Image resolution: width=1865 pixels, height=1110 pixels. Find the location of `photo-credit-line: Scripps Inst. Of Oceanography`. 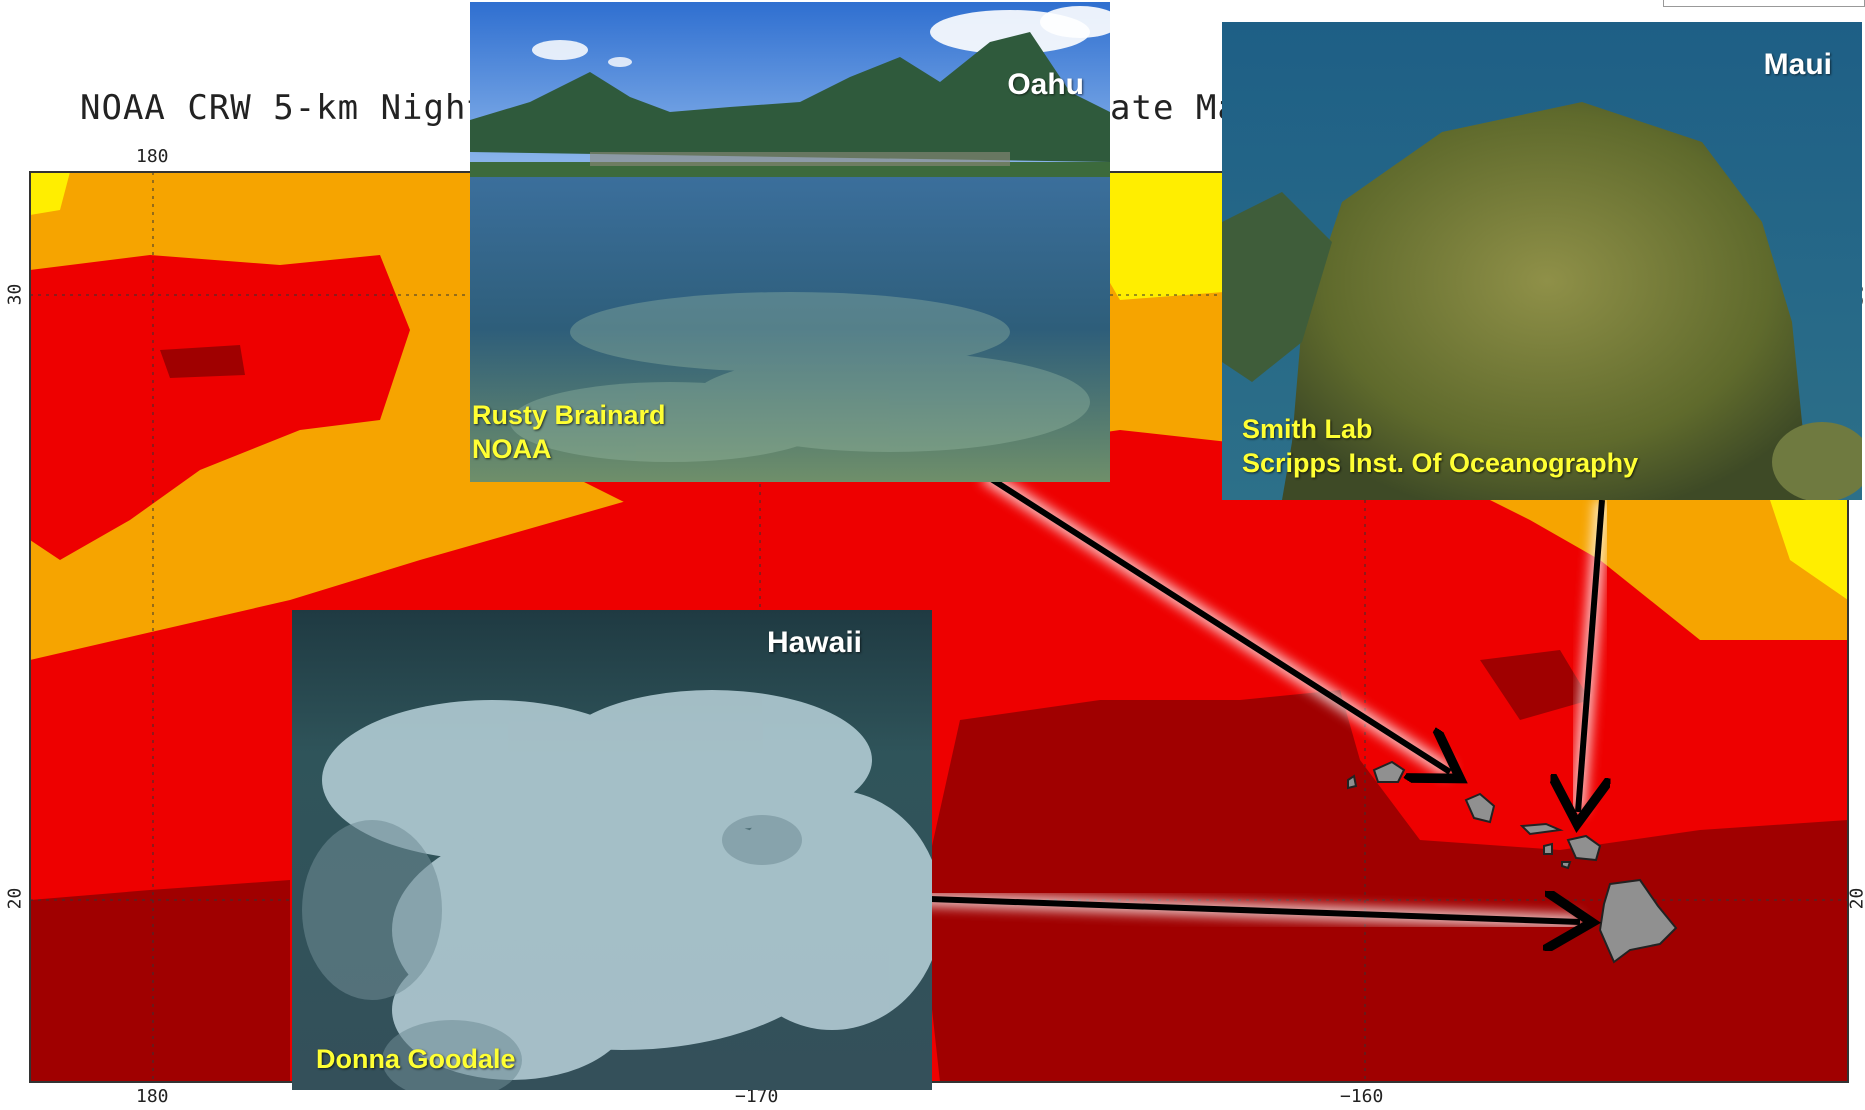

photo-credit-line: Scripps Inst. Of Oceanography is located at coordinates (1440, 463).